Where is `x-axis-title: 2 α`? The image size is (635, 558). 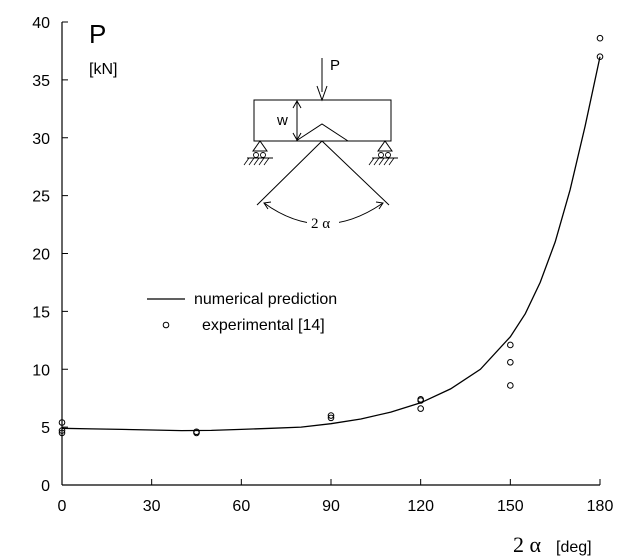 x-axis-title: 2 α is located at coordinates (527, 544).